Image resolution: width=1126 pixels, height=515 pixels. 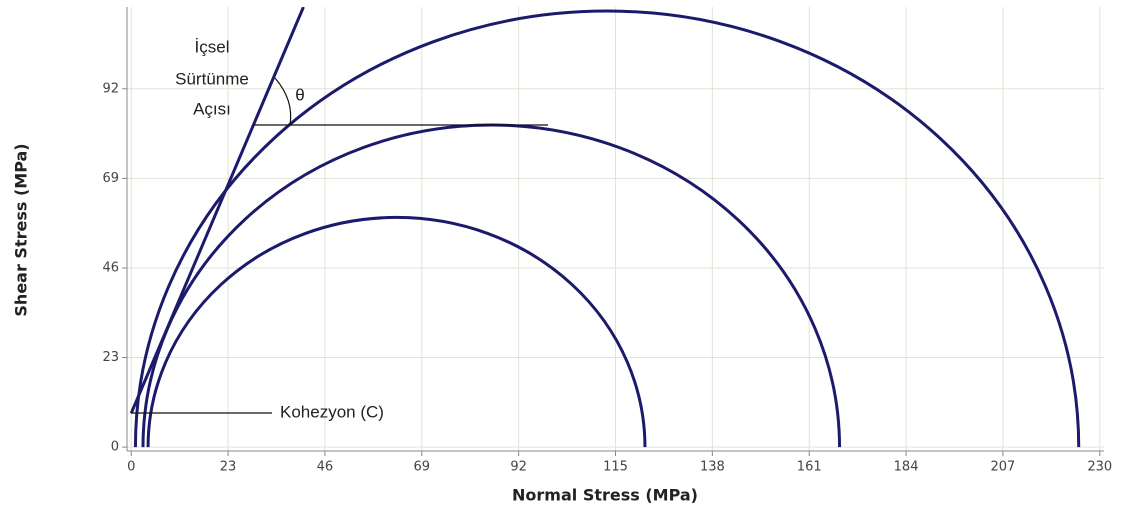 I want to click on x-tick-label: 115, so click(x=615, y=467).